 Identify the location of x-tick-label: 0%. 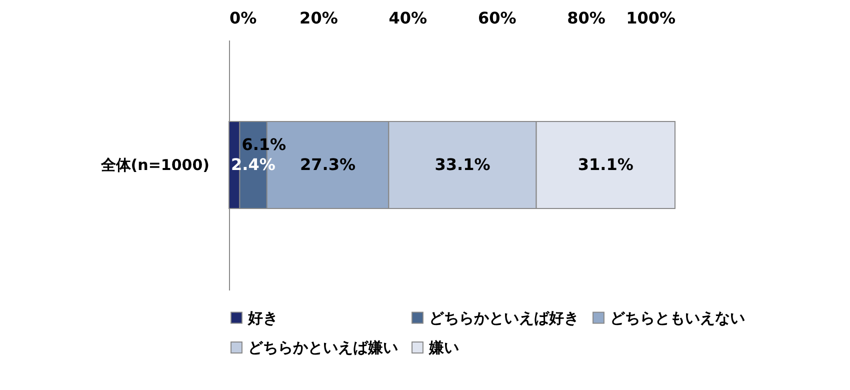
(243, 18).